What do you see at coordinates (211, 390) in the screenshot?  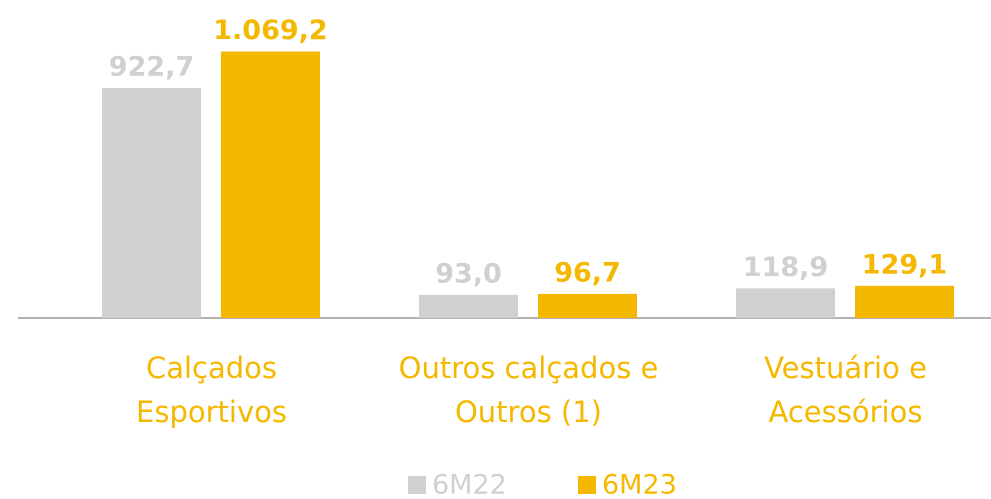 I see `category-label: Calçados Esportivos` at bounding box center [211, 390].